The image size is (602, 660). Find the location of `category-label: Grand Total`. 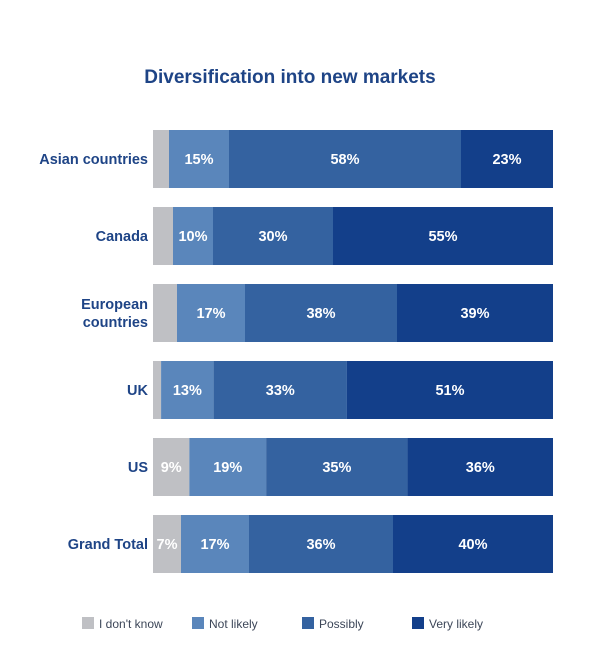

category-label: Grand Total is located at coordinates (108, 545).